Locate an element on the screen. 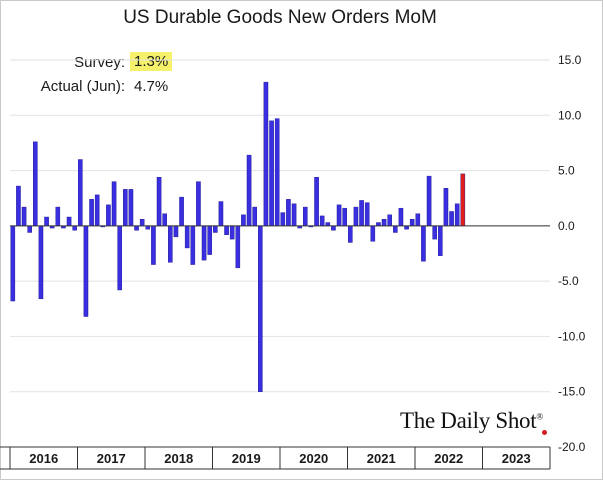 Image resolution: width=603 pixels, height=480 pixels. x-tick-label: 2018 is located at coordinates (178, 458).